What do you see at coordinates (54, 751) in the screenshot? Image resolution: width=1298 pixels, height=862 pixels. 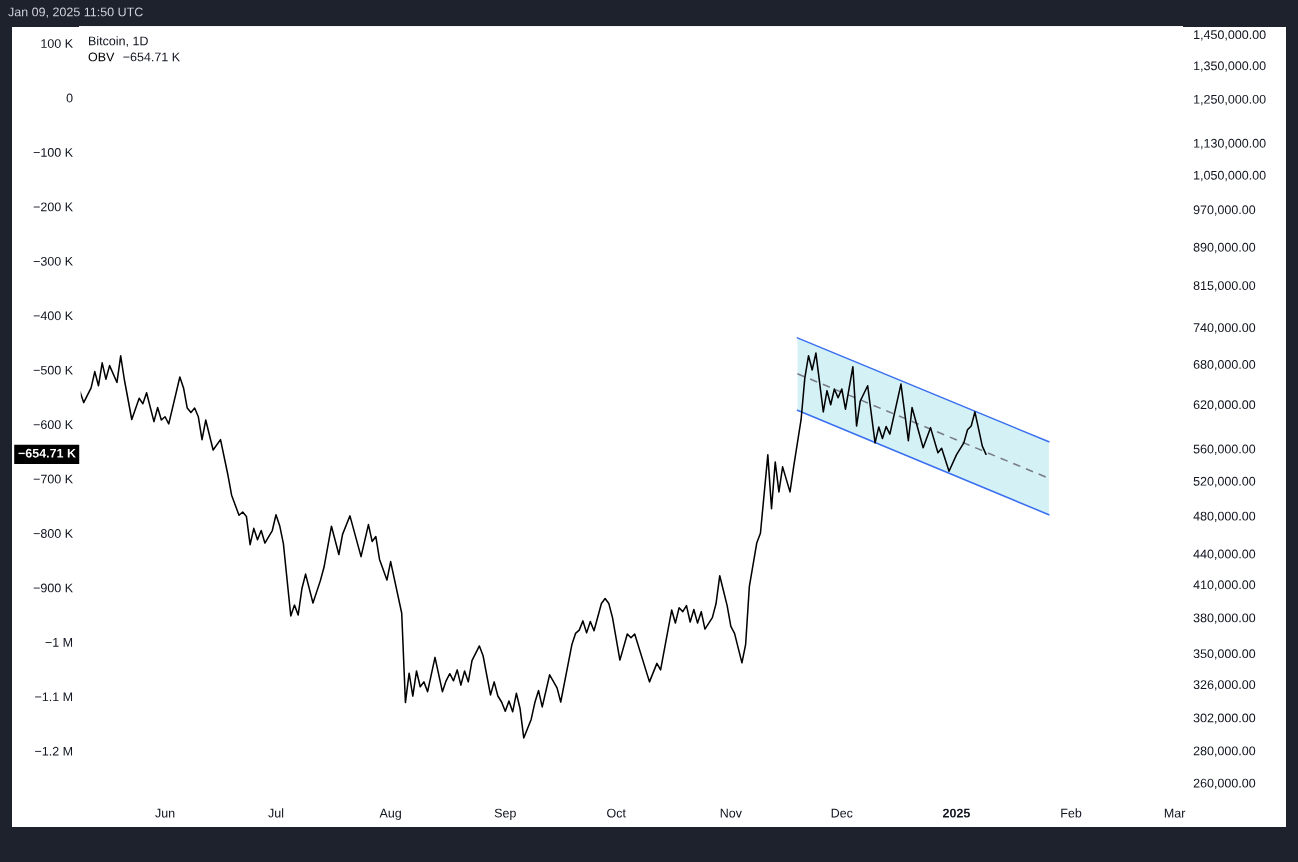 I see `y-tick-label: −1.2 M` at bounding box center [54, 751].